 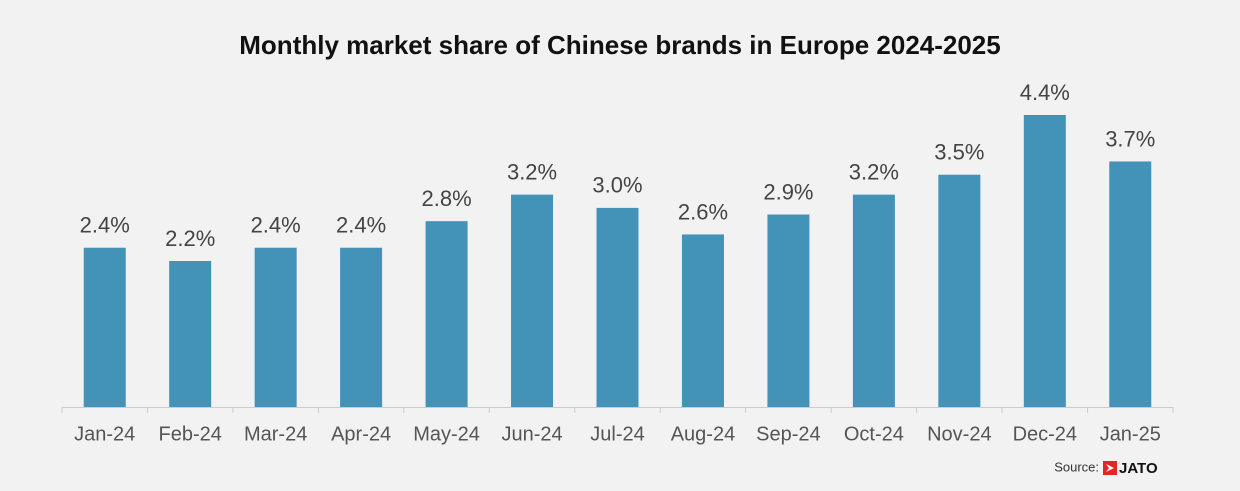 I want to click on value-label: 2.8%, so click(x=446, y=198).